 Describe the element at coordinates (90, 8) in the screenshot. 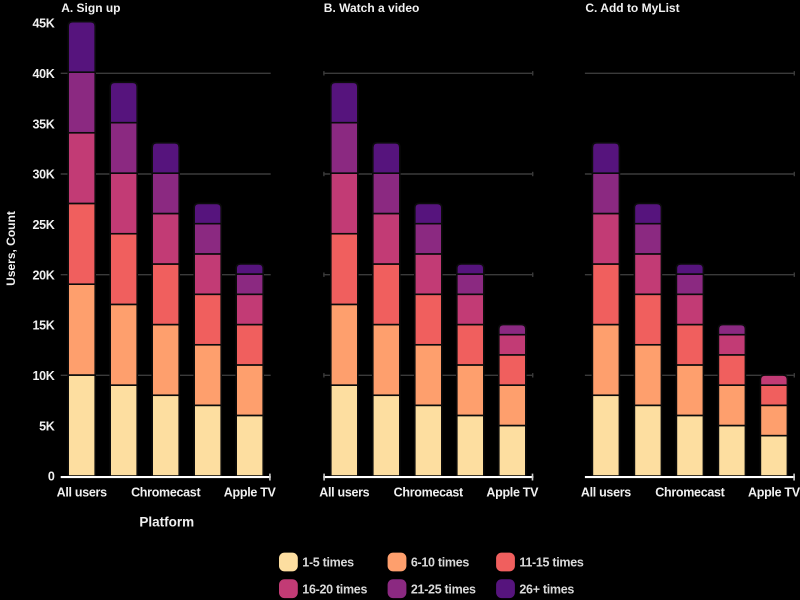

I see `svg-text: A. Sign up` at that location.